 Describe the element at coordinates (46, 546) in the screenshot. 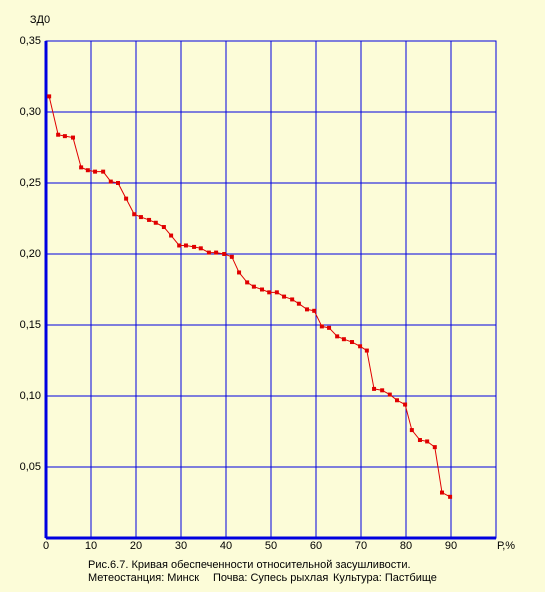

I see `x-tick-label: 0` at that location.